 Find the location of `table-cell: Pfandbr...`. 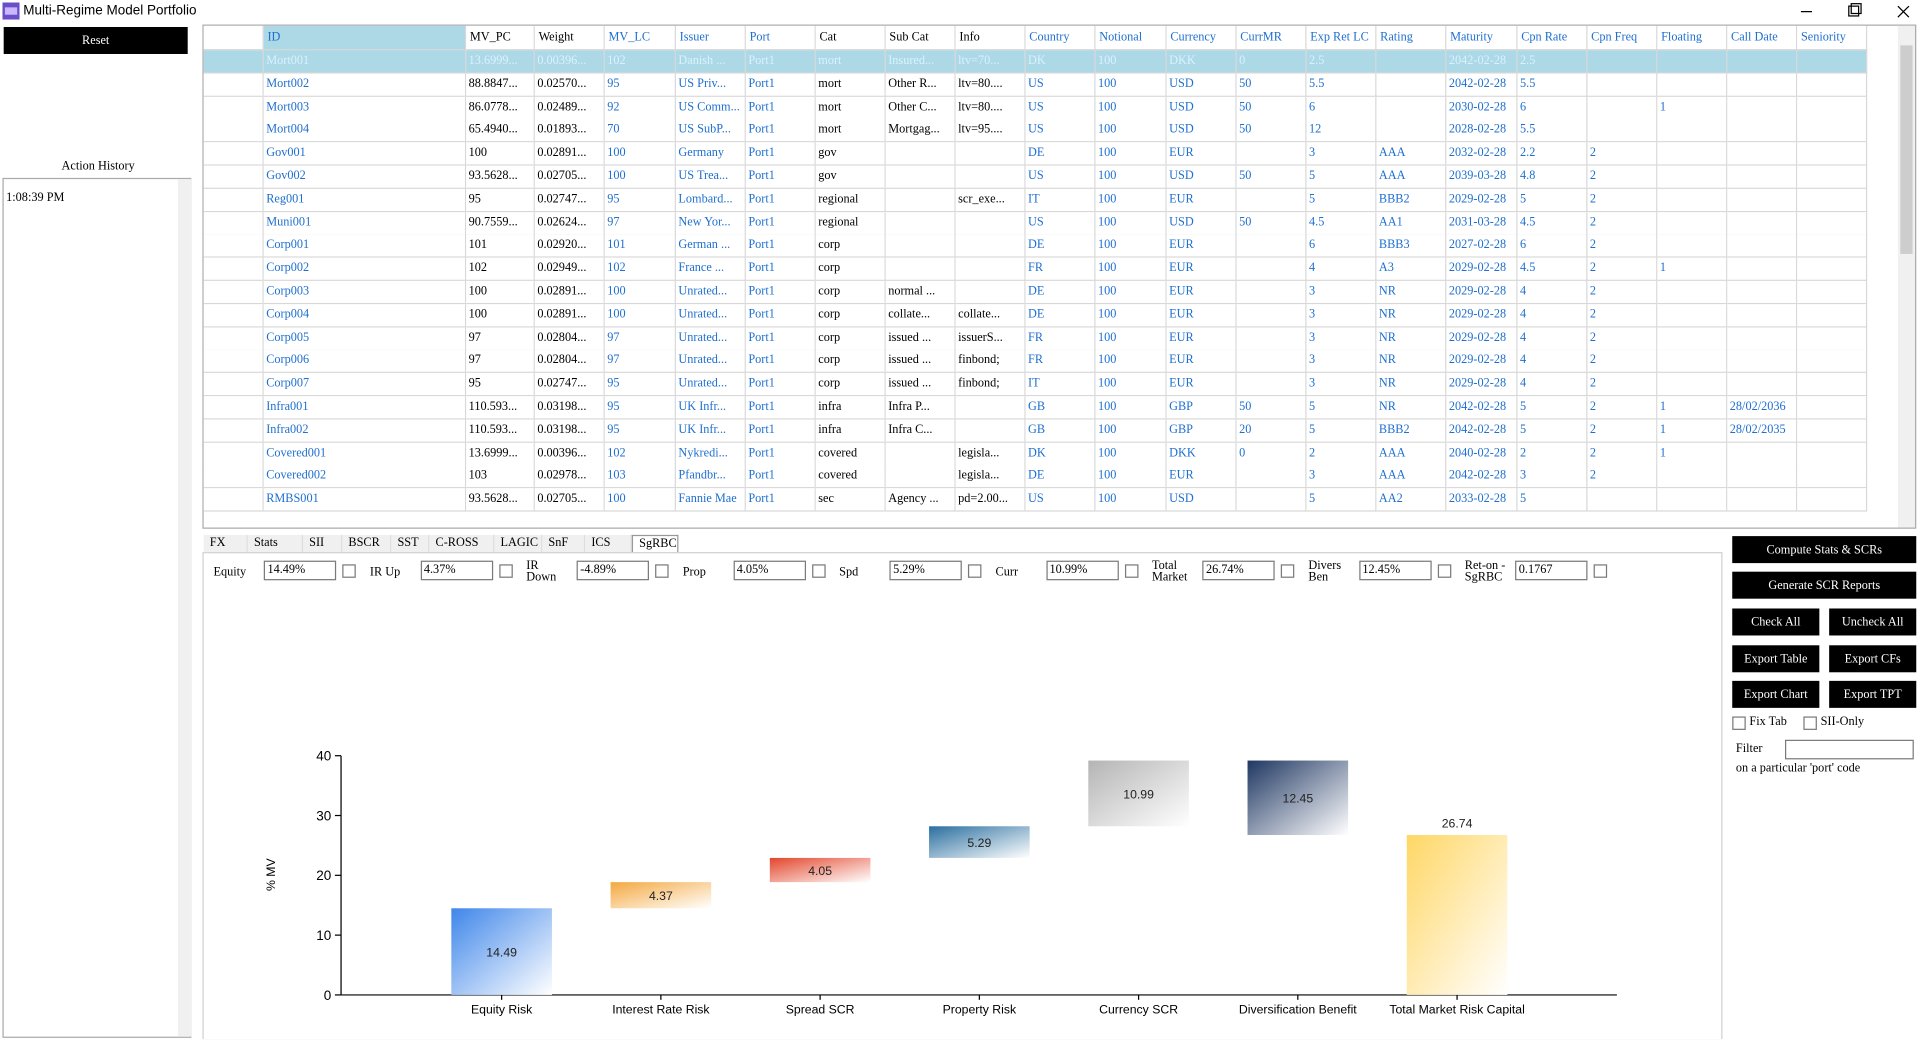

table-cell: Pfandbr... is located at coordinates (710, 477).